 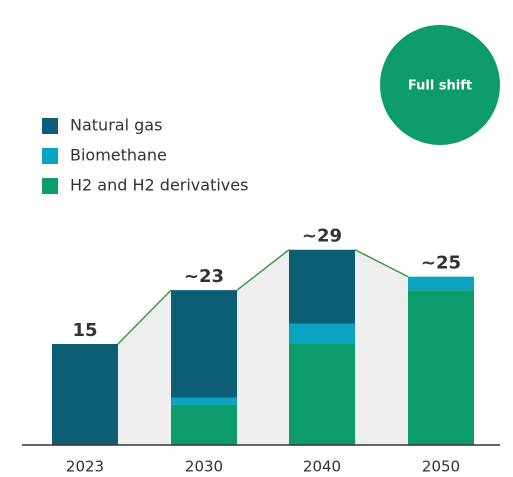 What do you see at coordinates (116, 125) in the screenshot?
I see `legend-label: Natural gas` at bounding box center [116, 125].